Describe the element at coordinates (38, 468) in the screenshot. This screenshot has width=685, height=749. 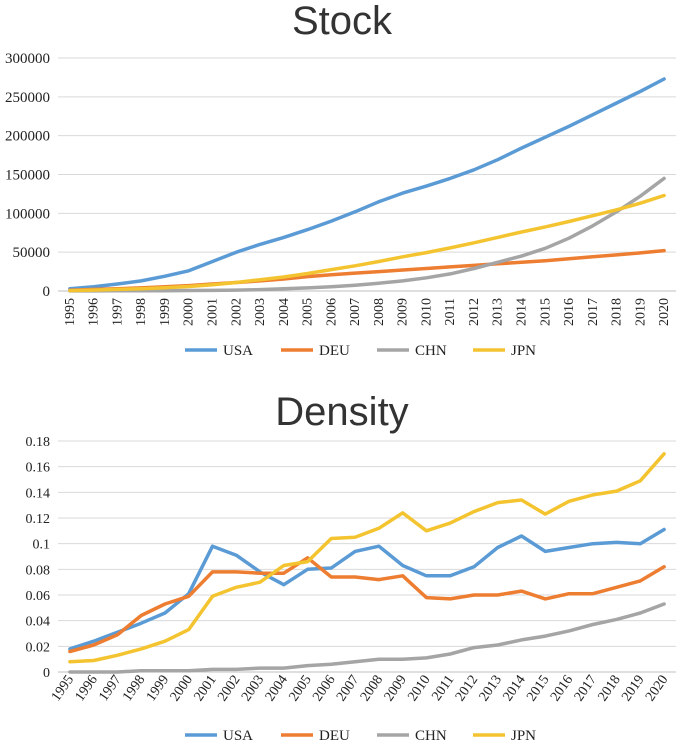
I see `y-tick-label: 0.16` at that location.